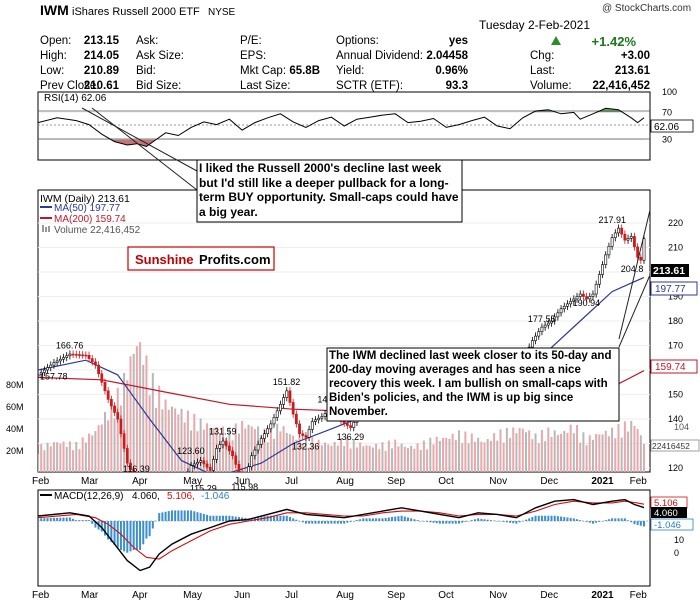  I want to click on quote-label: High:, so click(53, 56).